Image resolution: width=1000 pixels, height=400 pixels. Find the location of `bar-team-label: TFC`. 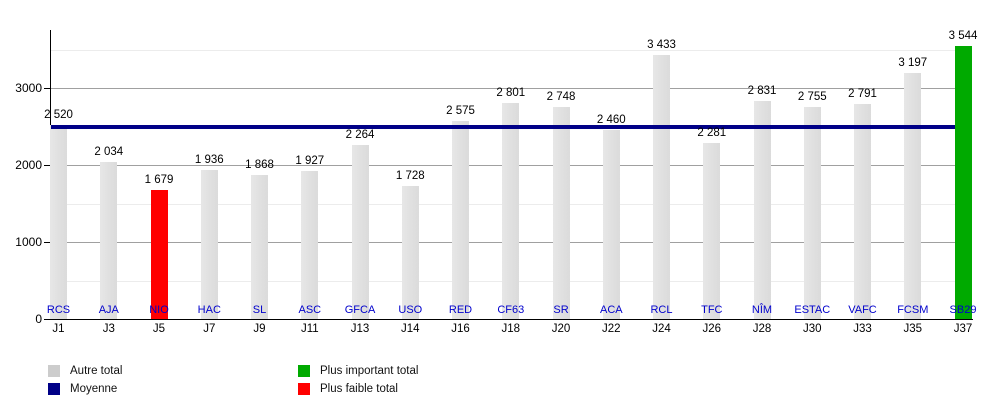

bar-team-label: TFC is located at coordinates (712, 310).